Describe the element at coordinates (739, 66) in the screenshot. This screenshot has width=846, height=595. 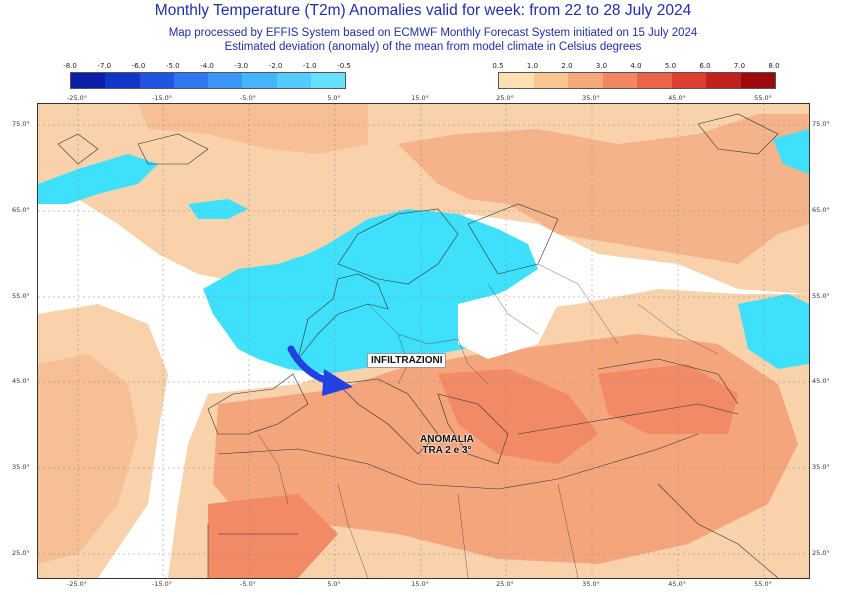
I see `colorbar-tick-label: 7.0` at that location.